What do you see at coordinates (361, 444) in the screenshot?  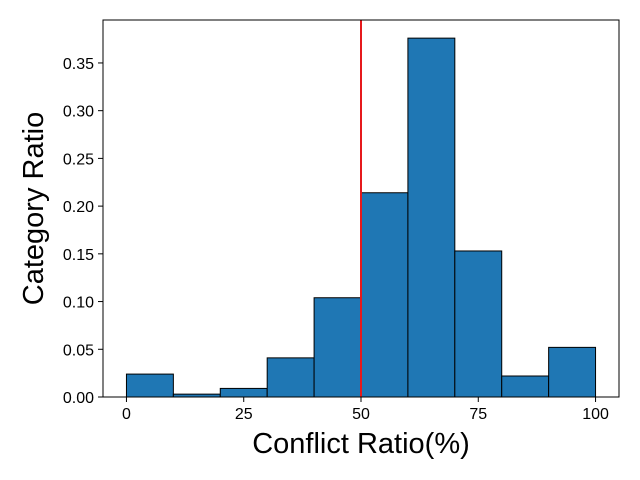 I see `x-axis-title: Conflict Ratio(%)` at bounding box center [361, 444].